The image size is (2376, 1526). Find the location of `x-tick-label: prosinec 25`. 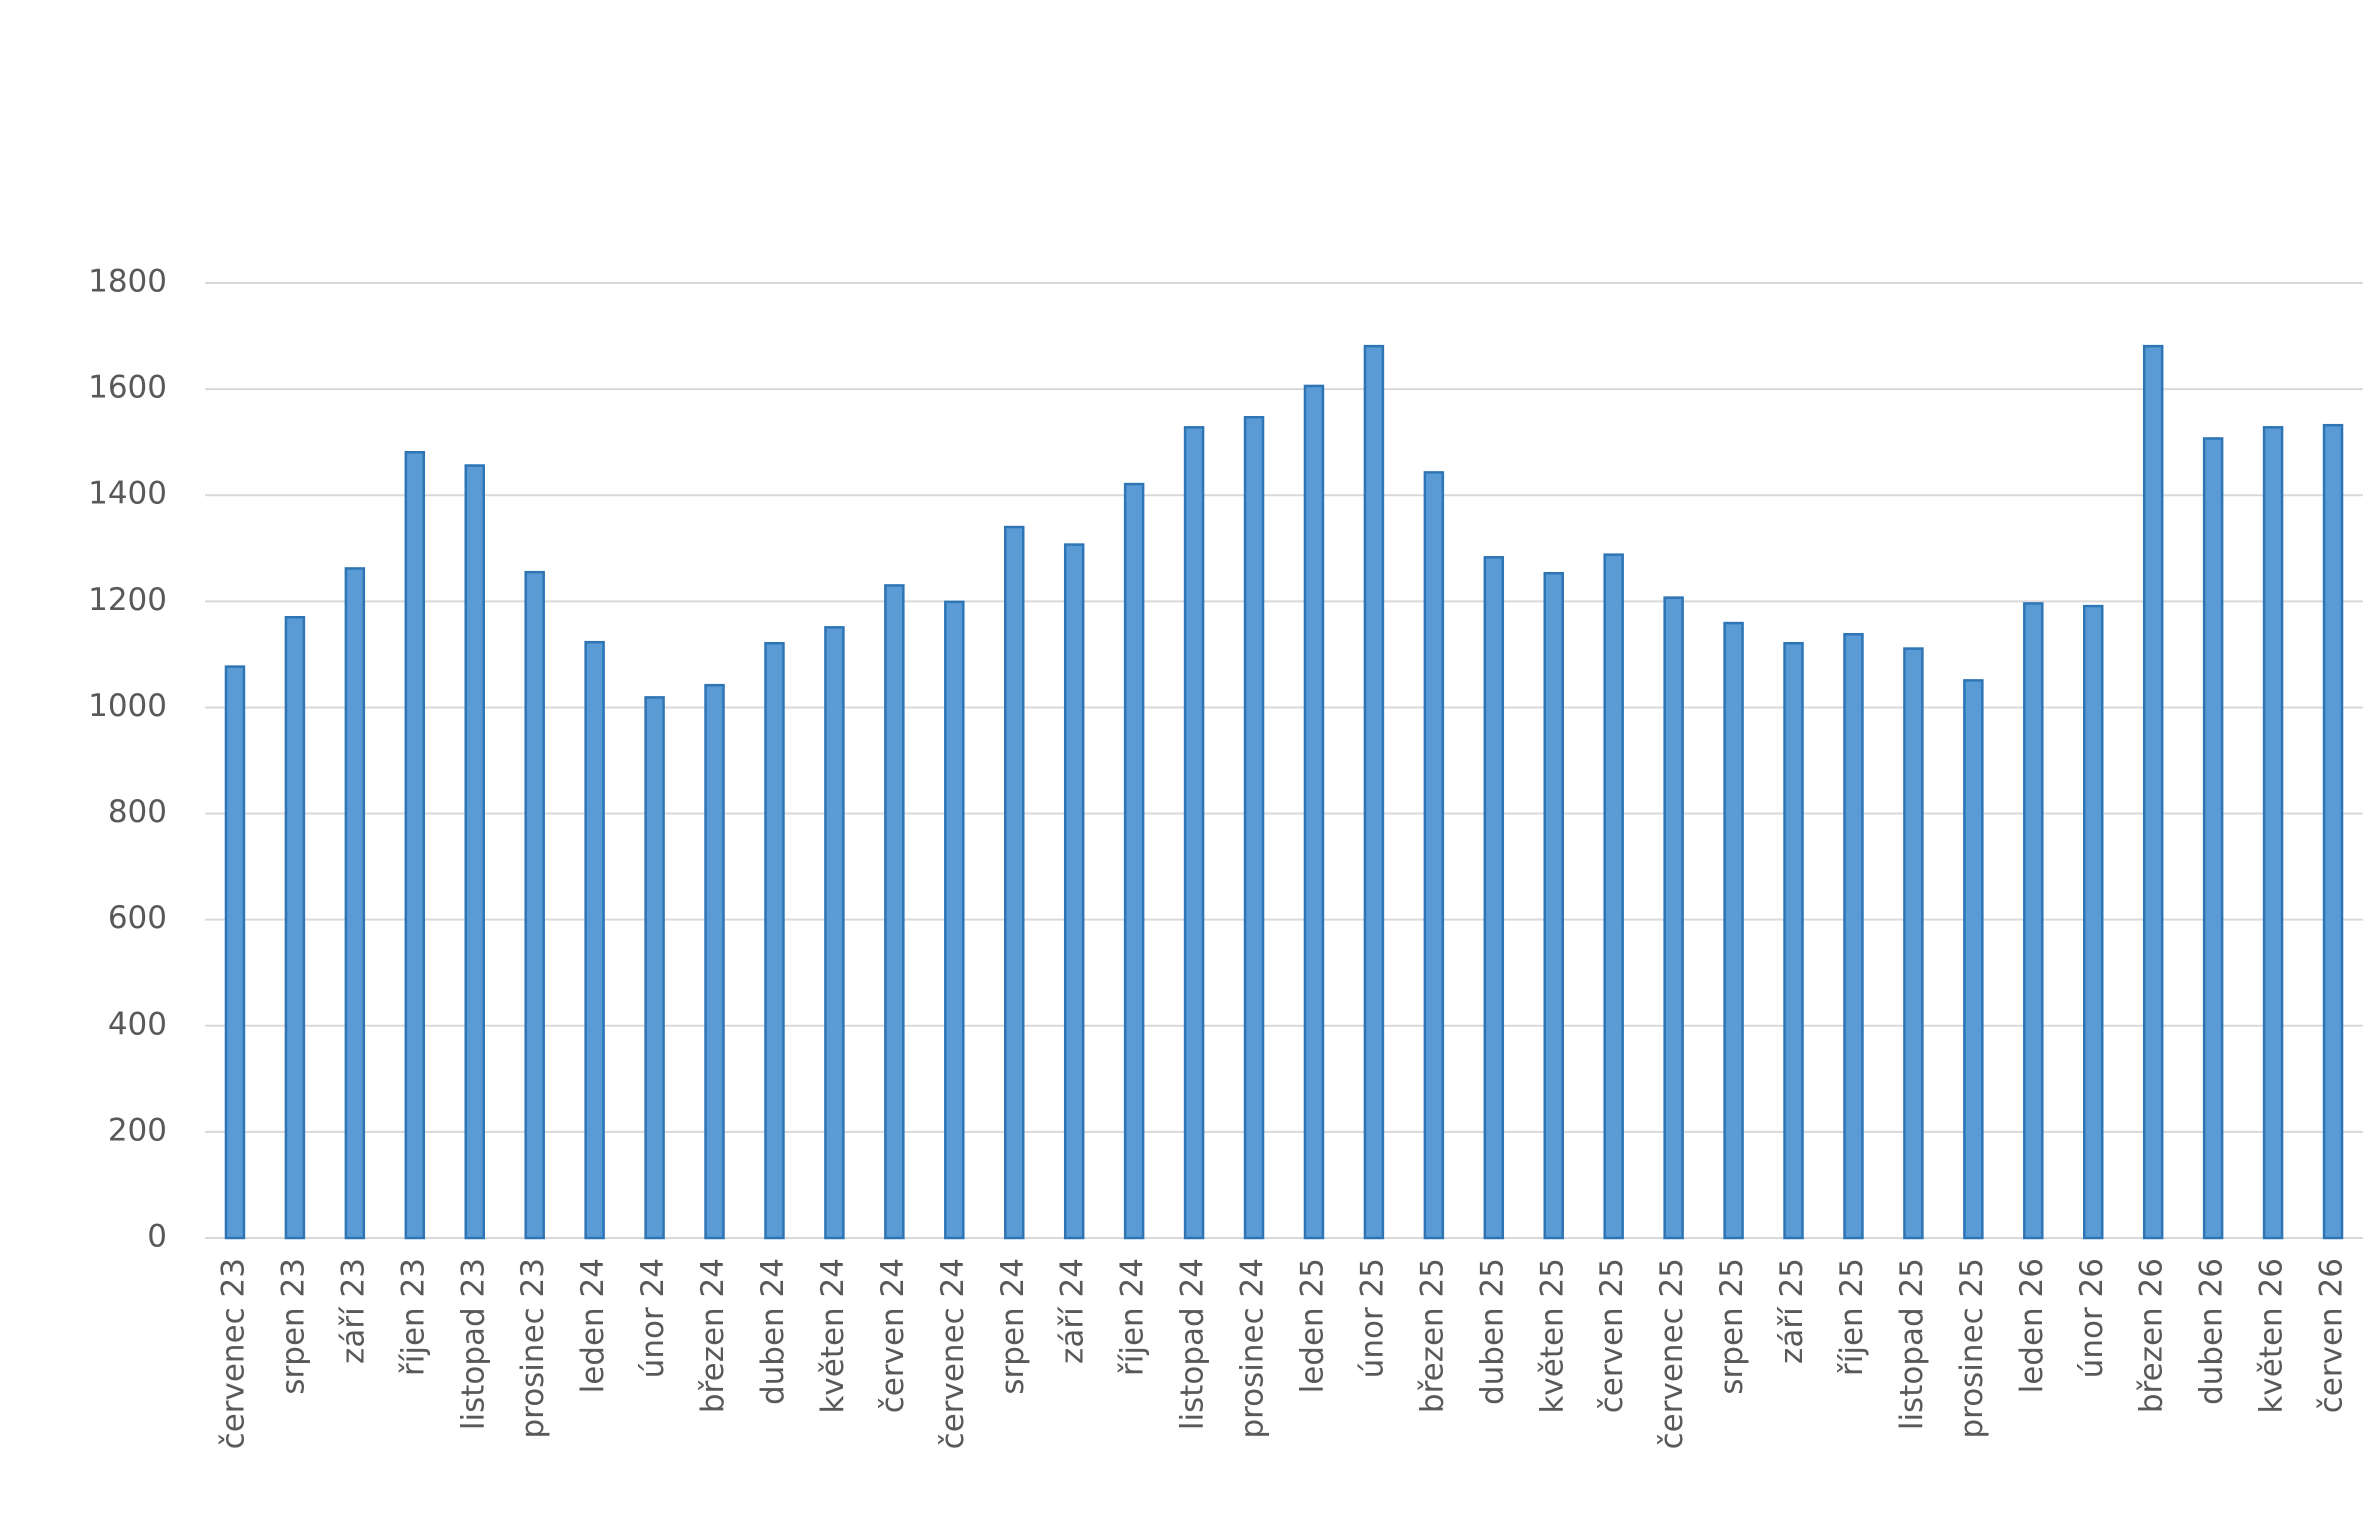

x-tick-label: prosinec 25 is located at coordinates (1972, 1348).